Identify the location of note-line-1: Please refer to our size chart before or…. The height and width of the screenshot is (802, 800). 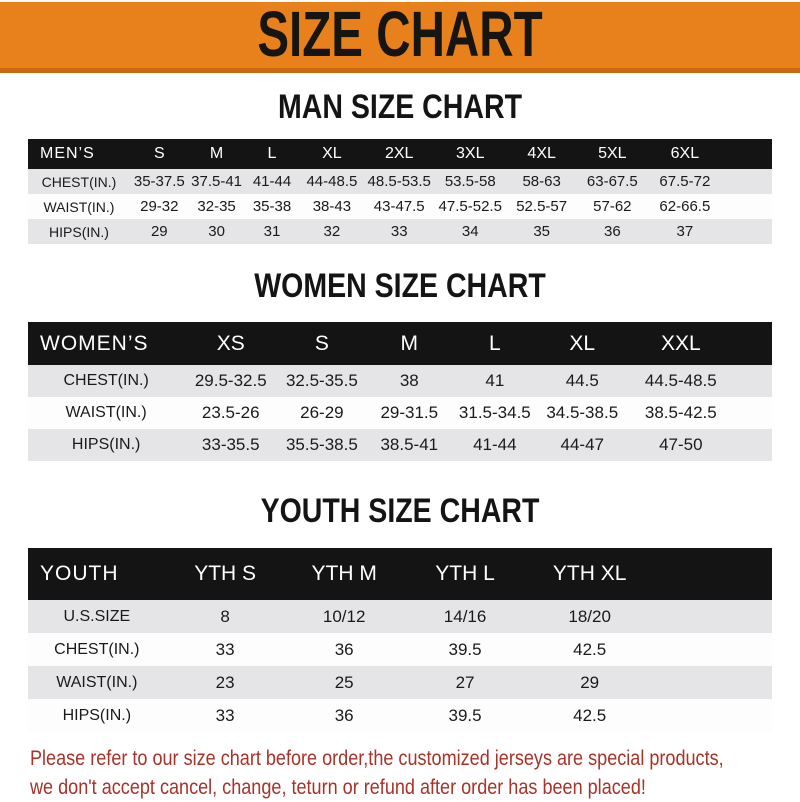
(377, 758).